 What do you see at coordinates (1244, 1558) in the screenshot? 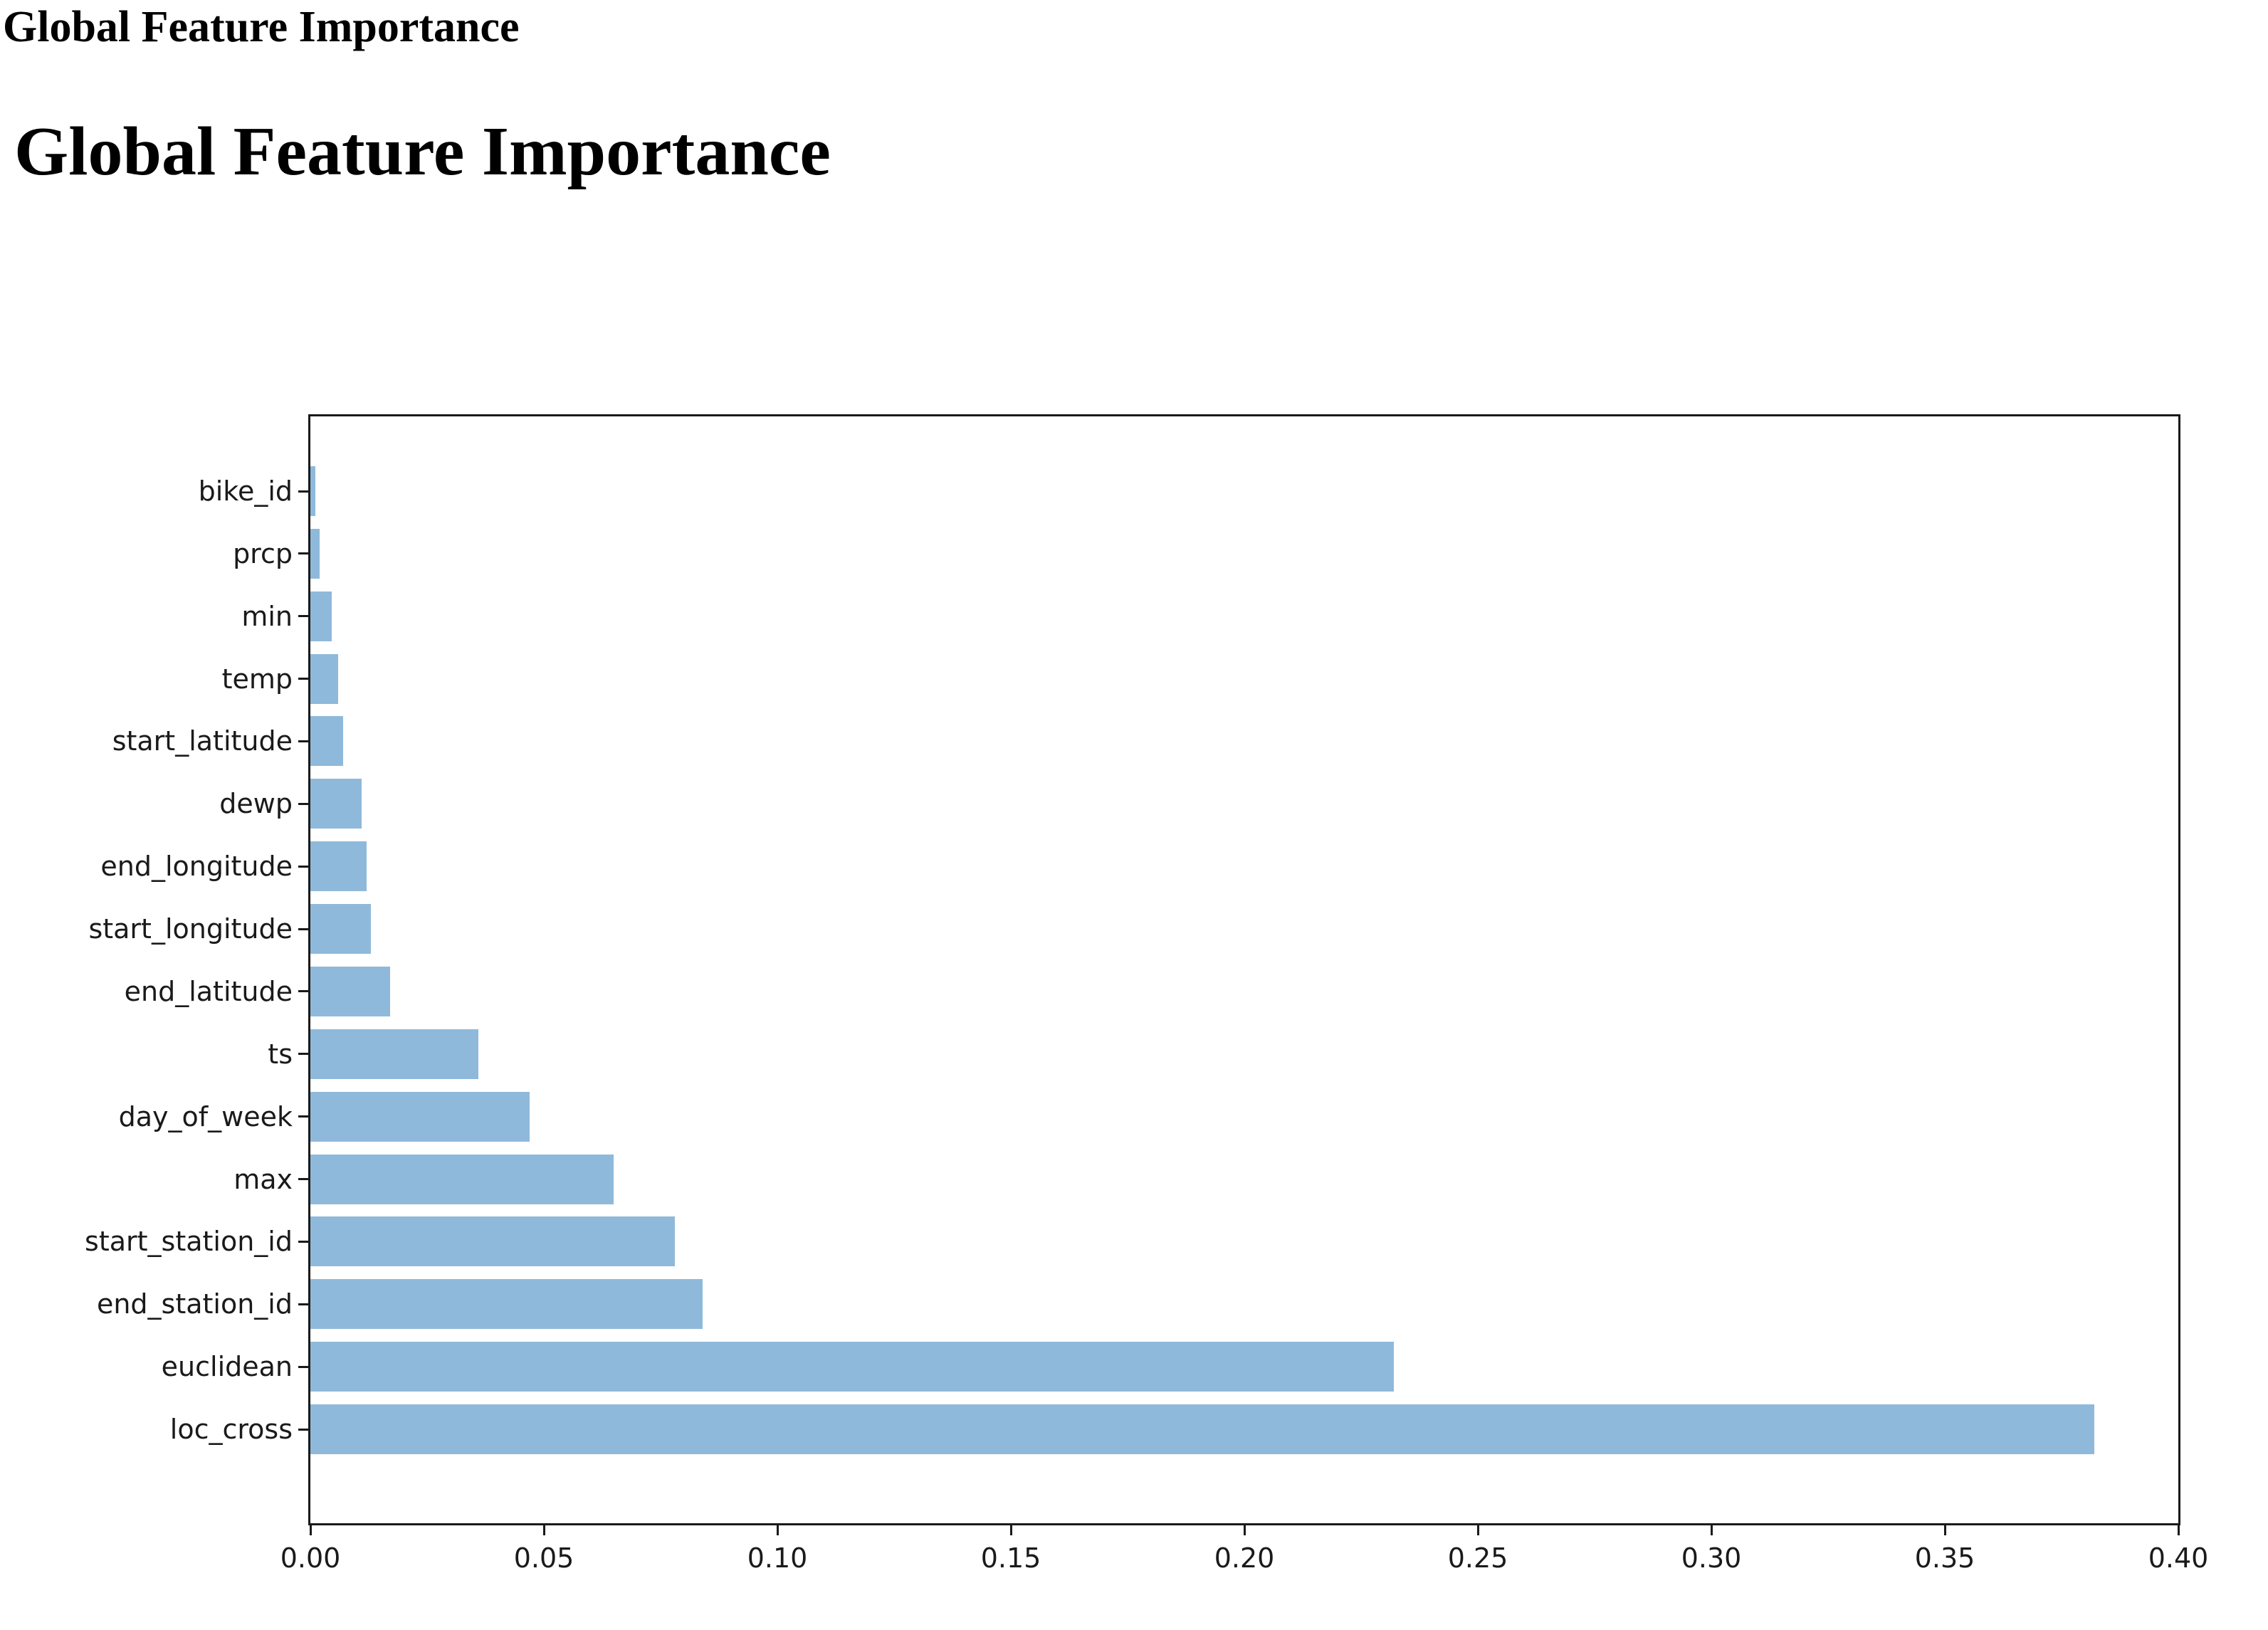
I see `x-tick-label: 0.20` at bounding box center [1244, 1558].